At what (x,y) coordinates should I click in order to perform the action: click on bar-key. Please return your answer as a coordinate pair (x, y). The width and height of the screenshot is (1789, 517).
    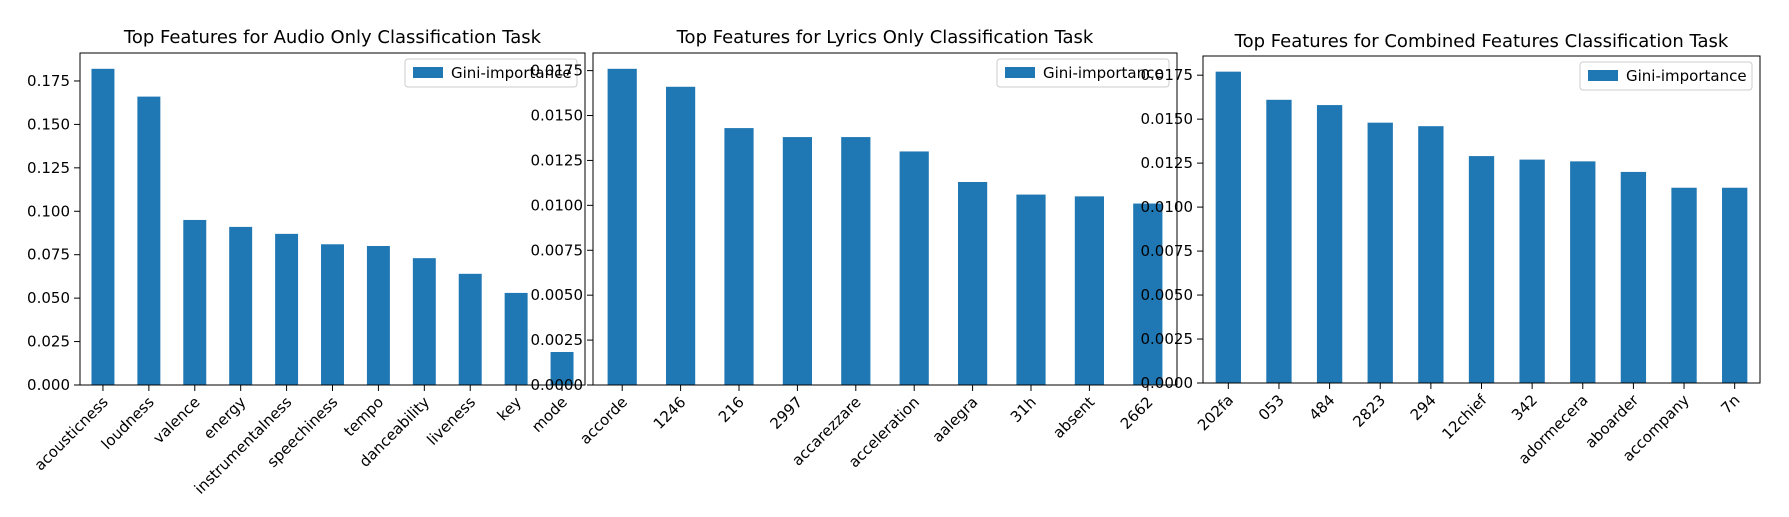
    Looking at the image, I should click on (516, 338).